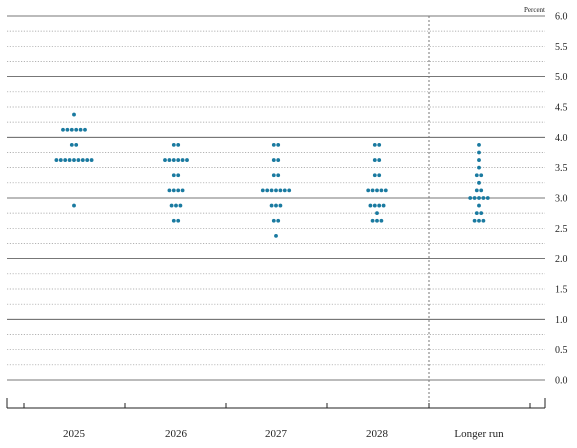  What do you see at coordinates (561, 47) in the screenshot?
I see `y-tick-label-5.5: 5.5` at bounding box center [561, 47].